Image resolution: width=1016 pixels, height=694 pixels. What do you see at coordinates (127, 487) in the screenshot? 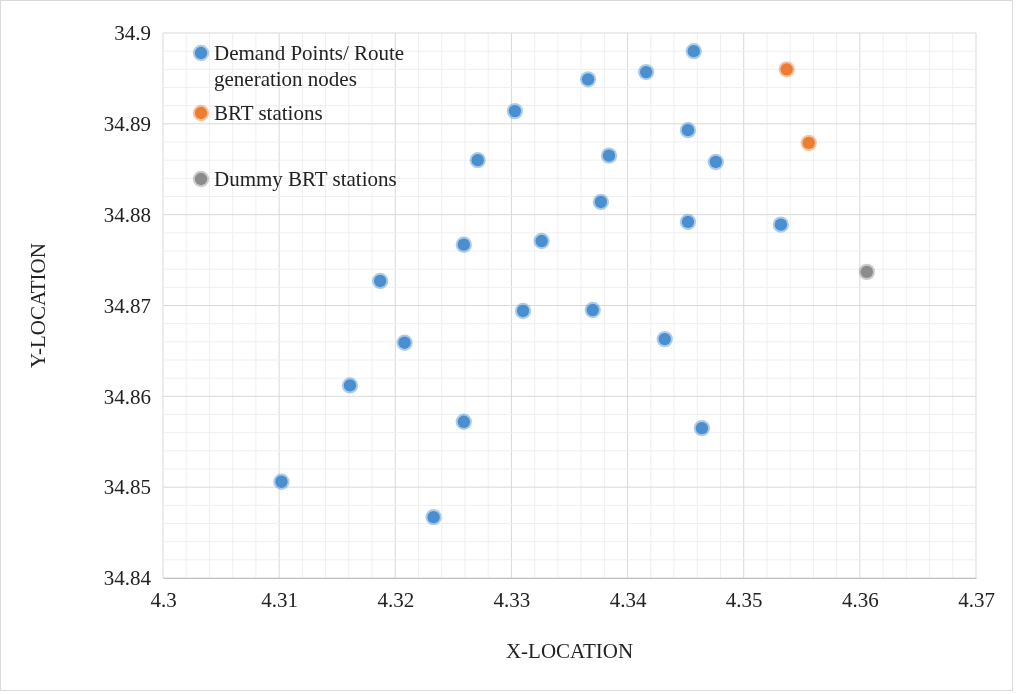
I see `y-tick-label: 34.85` at bounding box center [127, 487].